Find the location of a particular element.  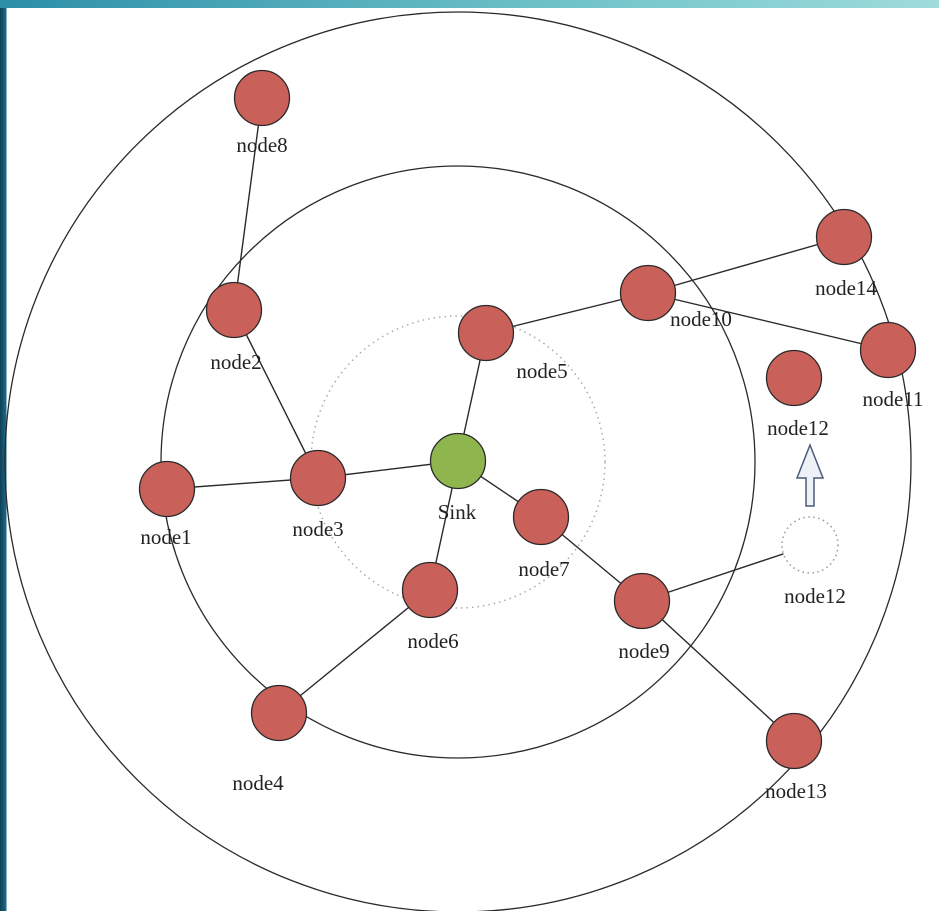

node-label: node3 is located at coordinates (317, 529).